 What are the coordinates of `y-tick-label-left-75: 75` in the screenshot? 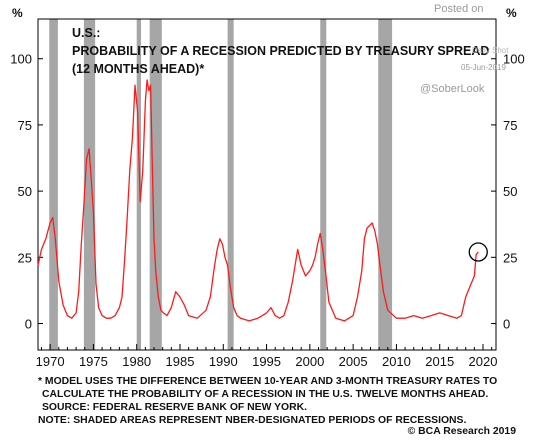 It's located at (25, 125).